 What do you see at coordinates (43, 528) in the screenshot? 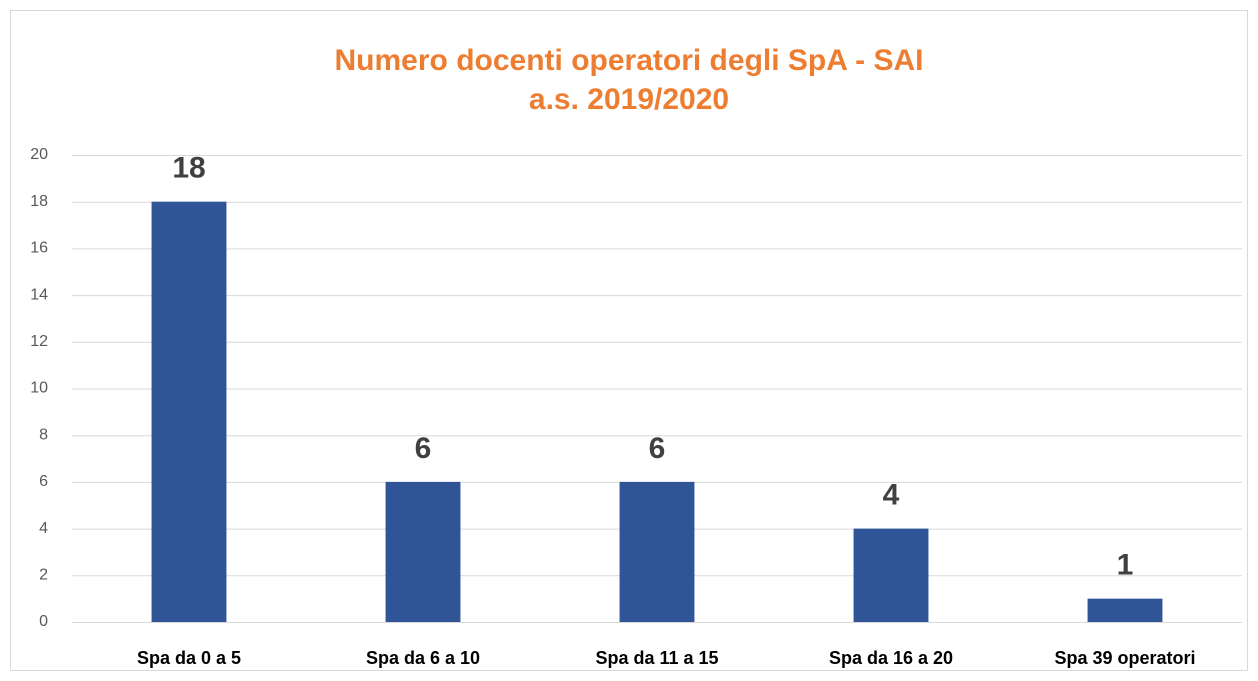
I see `y-tick-label: 4` at bounding box center [43, 528].